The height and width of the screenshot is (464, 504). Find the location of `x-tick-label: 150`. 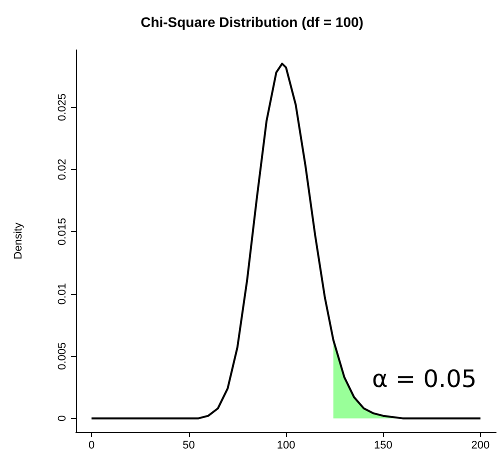

x-tick-label: 150 is located at coordinates (383, 446).